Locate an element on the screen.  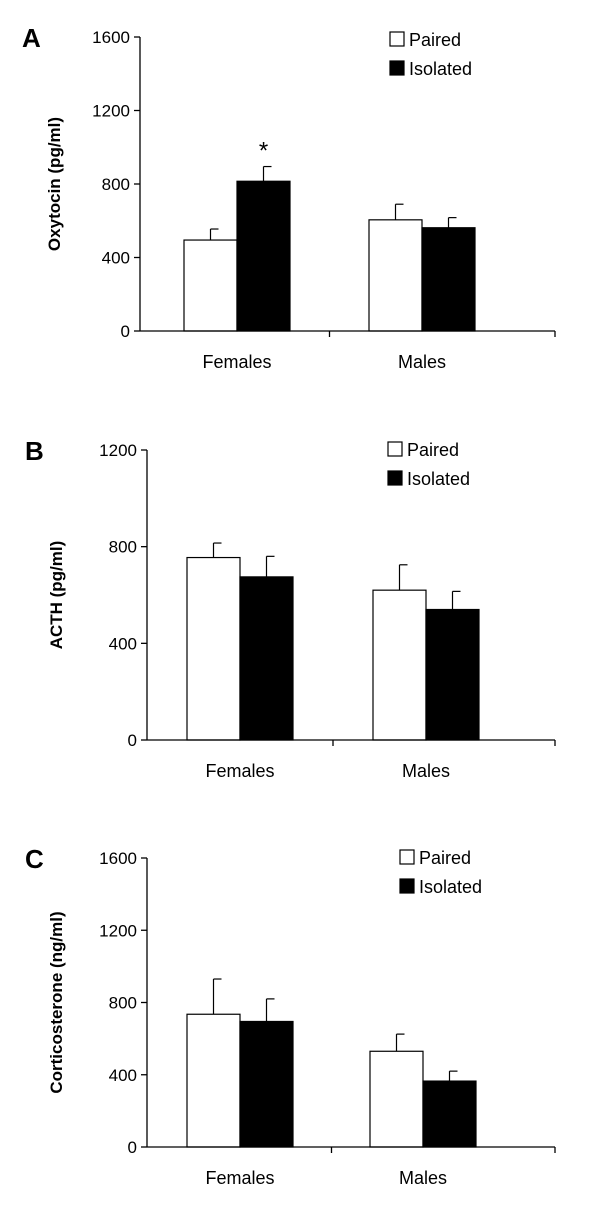
panel-letter: B is located at coordinates (34, 451).